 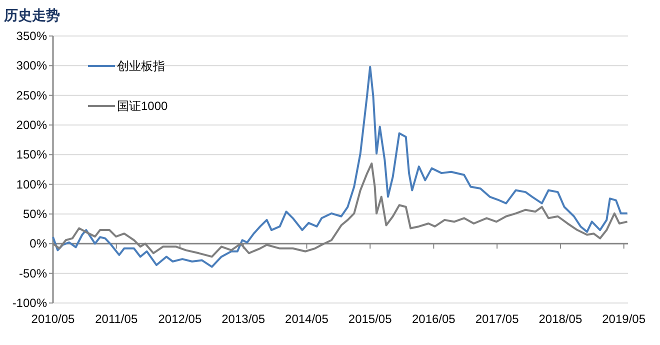 I want to click on x-tick-label: 2018/05, so click(x=560, y=319).